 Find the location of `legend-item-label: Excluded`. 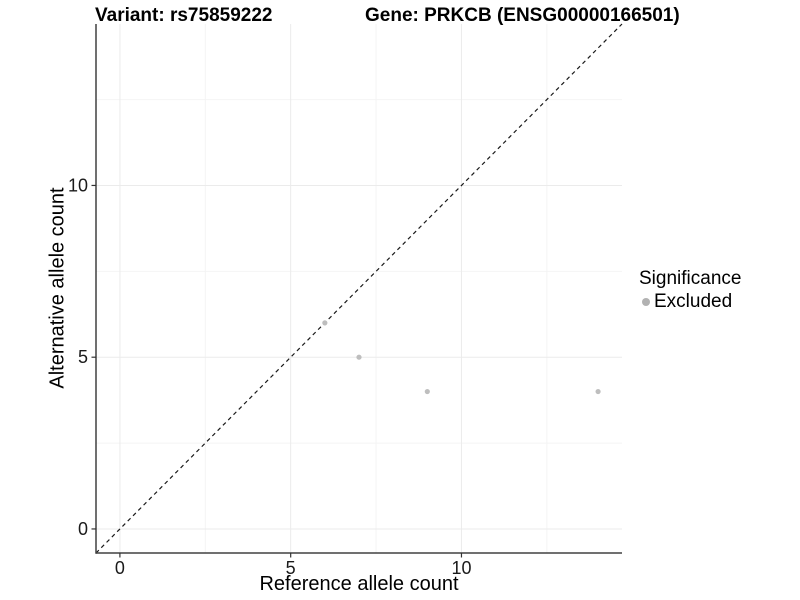

legend-item-label: Excluded is located at coordinates (693, 301).